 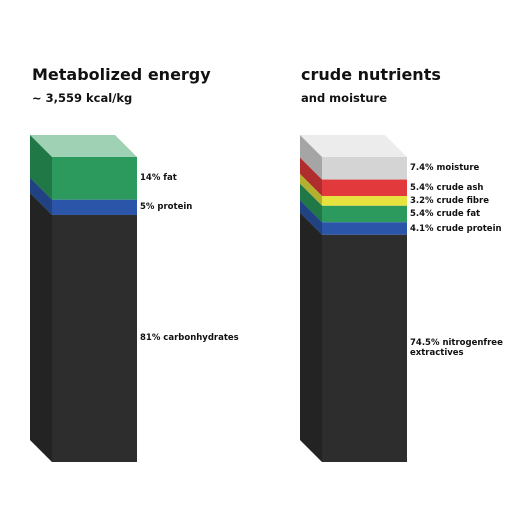 I want to click on data-label: 5.4% crude ash, so click(x=447, y=187).